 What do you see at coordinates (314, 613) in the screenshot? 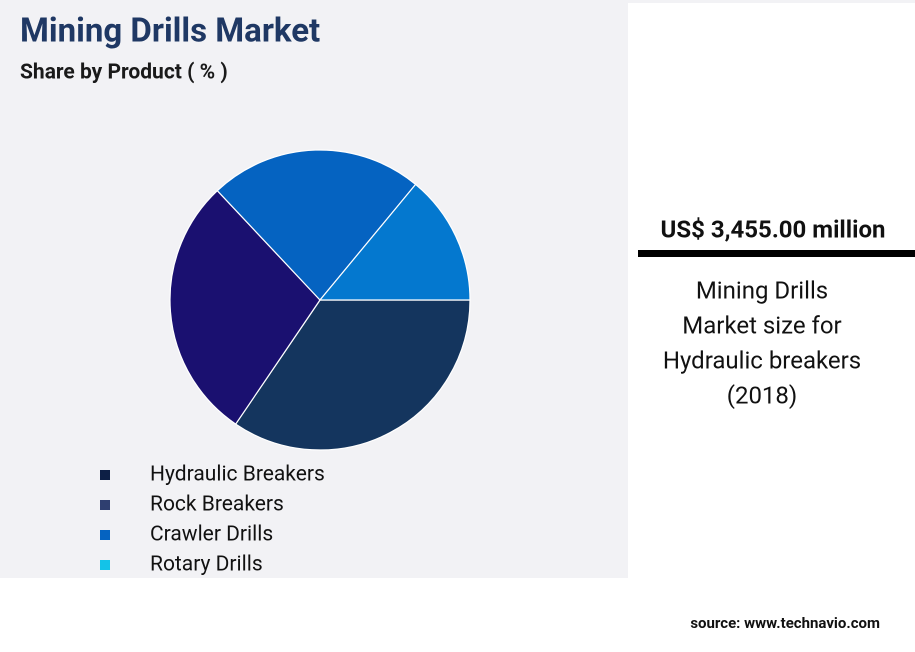
I see `bottom-strip` at bounding box center [314, 613].